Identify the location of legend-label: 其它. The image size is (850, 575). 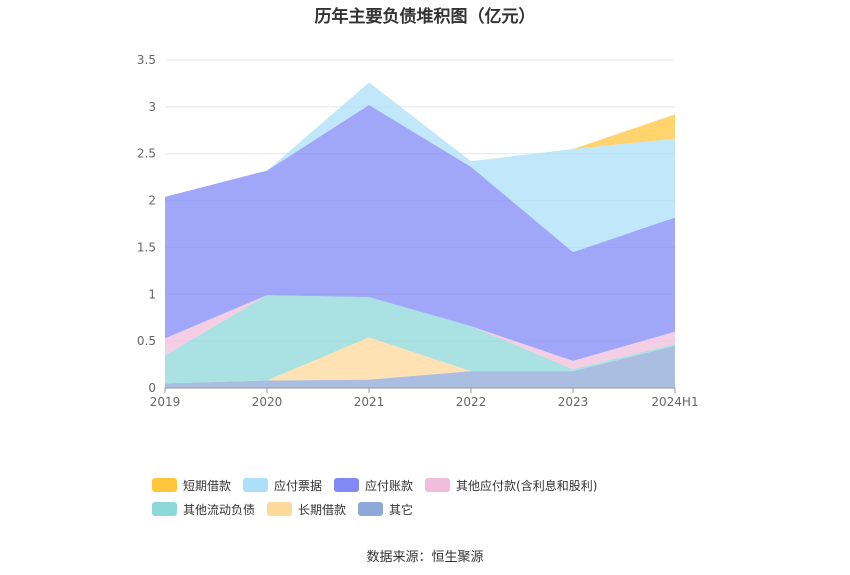
(401, 509).